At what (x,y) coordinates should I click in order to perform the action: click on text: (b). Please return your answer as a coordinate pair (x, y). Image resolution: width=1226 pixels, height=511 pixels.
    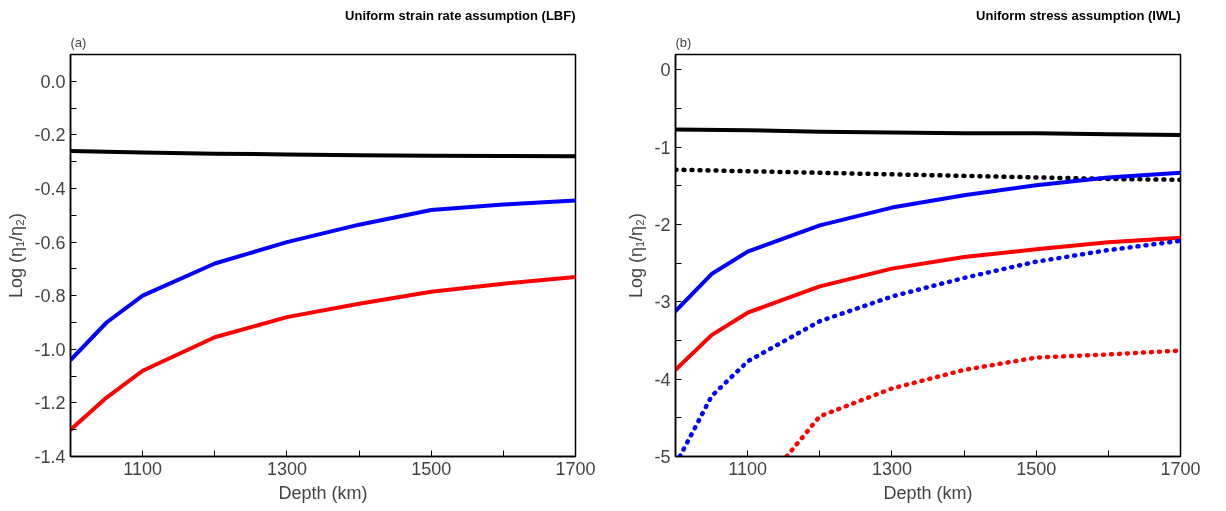
    Looking at the image, I should click on (683, 42).